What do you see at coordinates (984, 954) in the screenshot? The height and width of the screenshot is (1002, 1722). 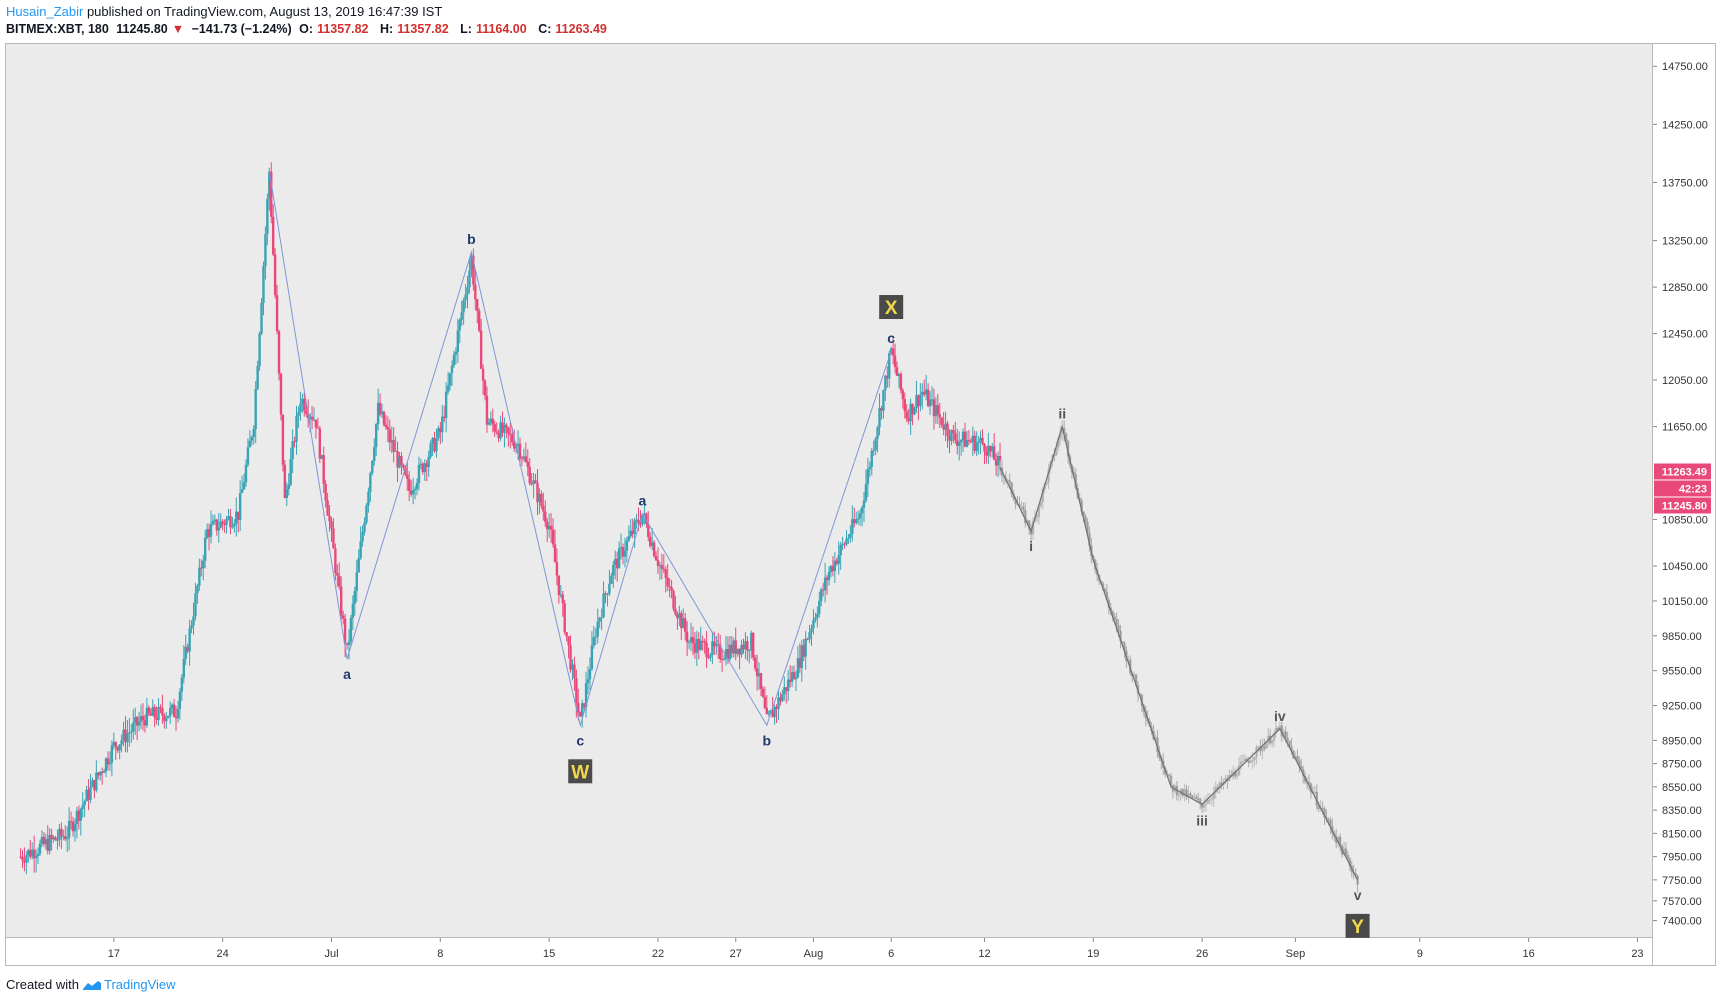 I see `x-tick-label: 12` at bounding box center [984, 954].